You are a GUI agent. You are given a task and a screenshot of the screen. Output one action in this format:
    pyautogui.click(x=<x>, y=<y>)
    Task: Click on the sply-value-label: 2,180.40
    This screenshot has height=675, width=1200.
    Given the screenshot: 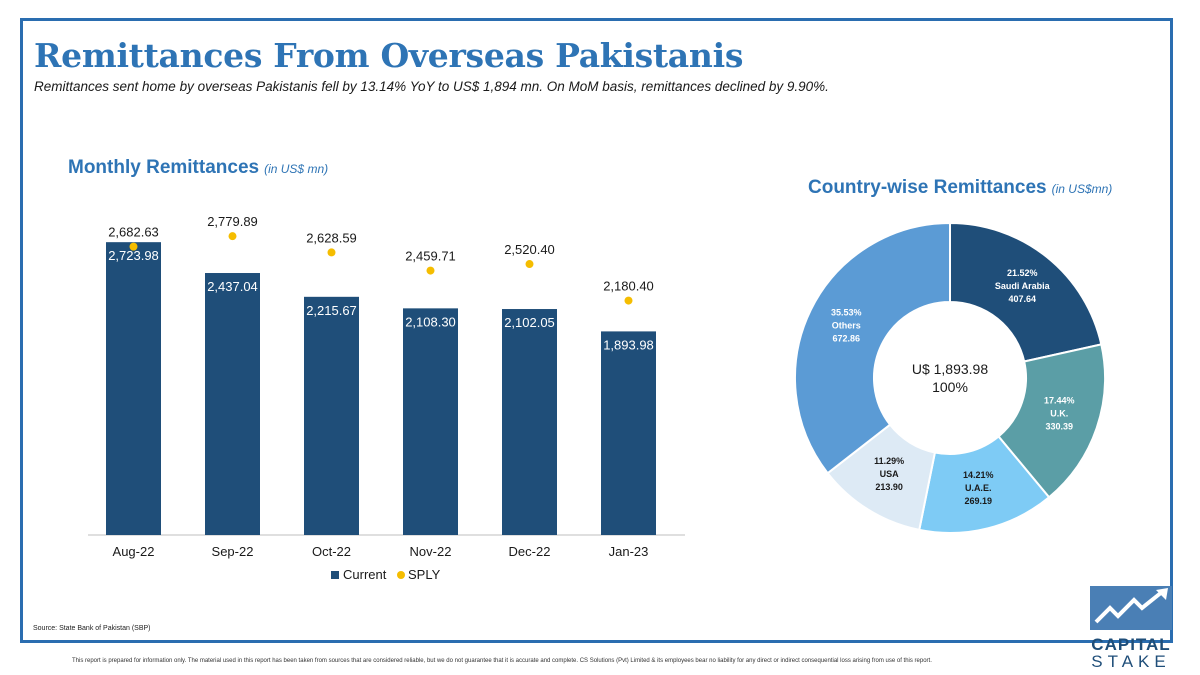 What is the action you would take?
    pyautogui.click(x=628, y=286)
    